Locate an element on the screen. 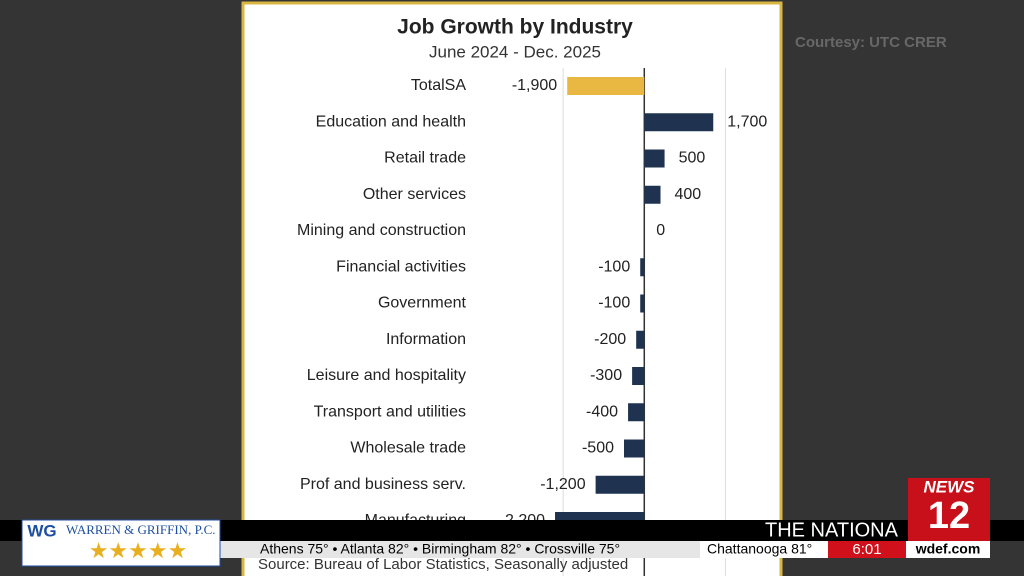 The height and width of the screenshot is (576, 1024). ticker-bar is located at coordinates (460, 549).